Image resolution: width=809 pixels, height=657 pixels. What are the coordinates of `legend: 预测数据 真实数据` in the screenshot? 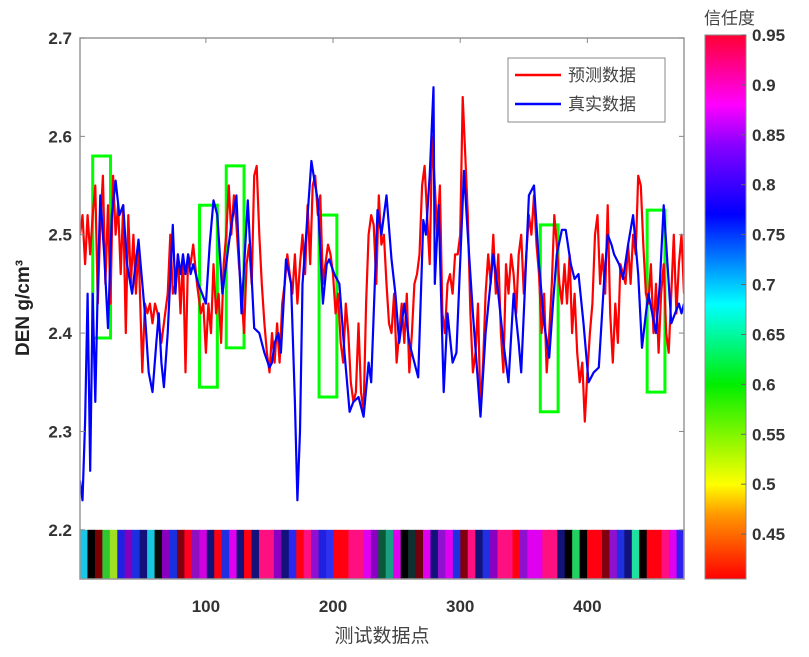 It's located at (586, 90).